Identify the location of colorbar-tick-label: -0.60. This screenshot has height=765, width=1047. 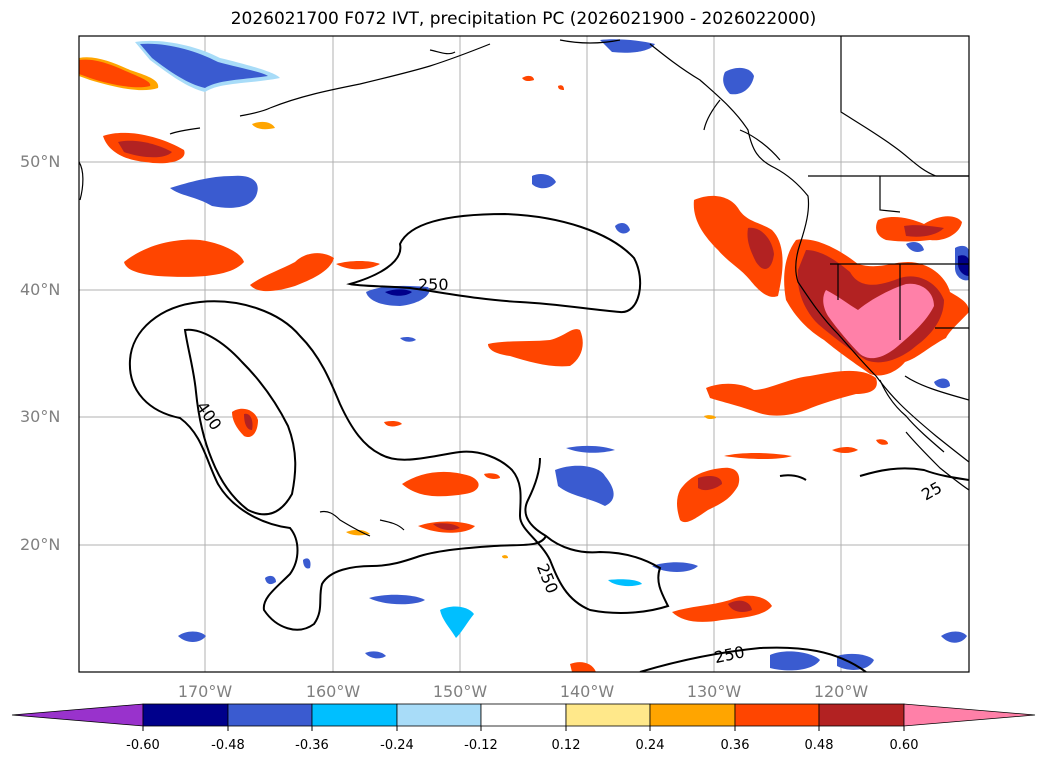
(143, 745).